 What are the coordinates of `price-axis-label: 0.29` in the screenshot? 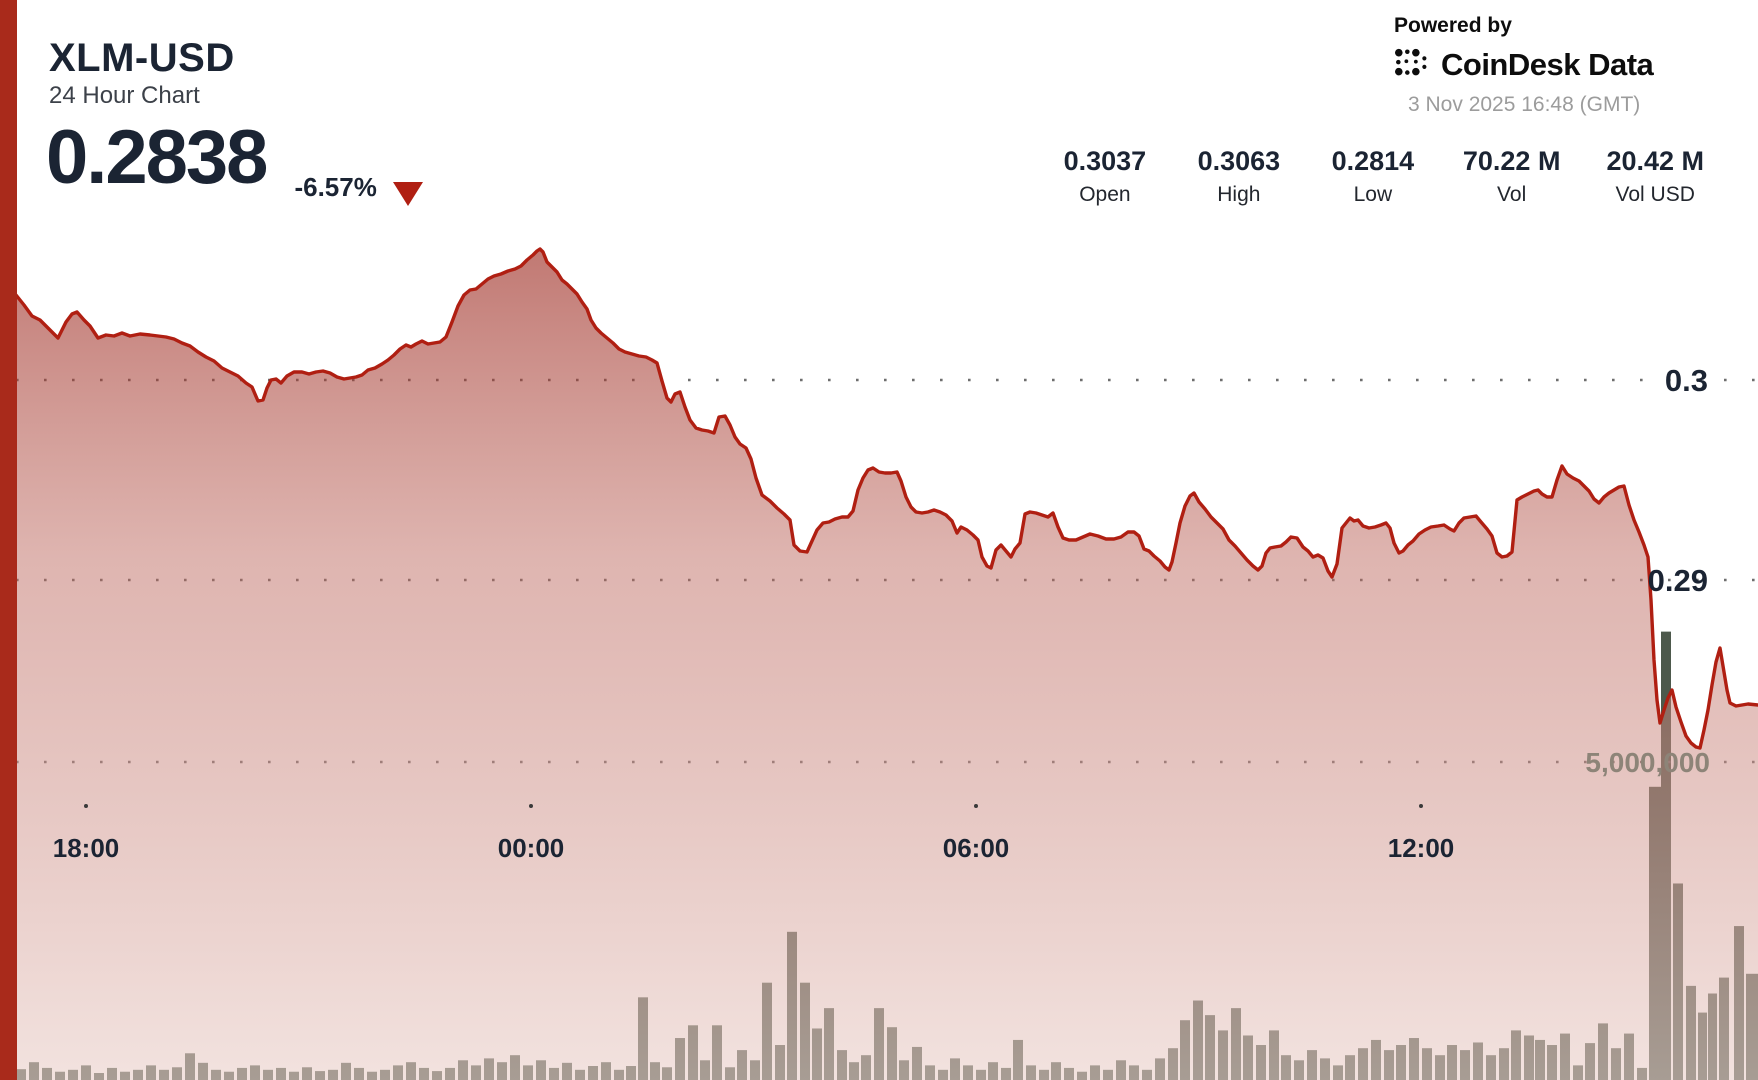 It's located at (1678, 580).